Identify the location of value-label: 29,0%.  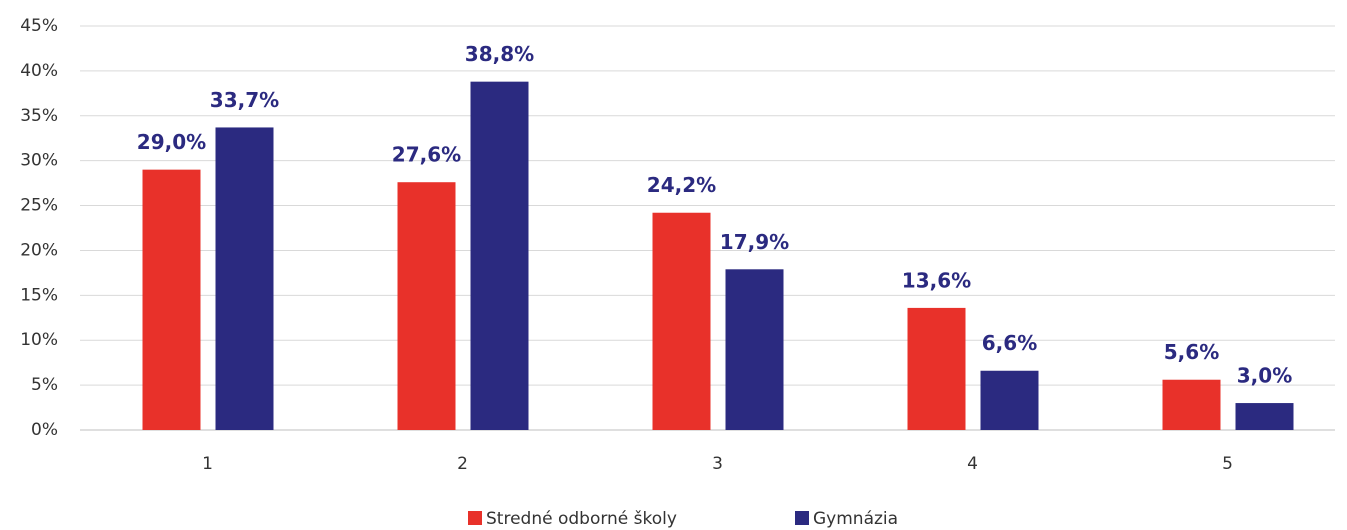
(171, 142).